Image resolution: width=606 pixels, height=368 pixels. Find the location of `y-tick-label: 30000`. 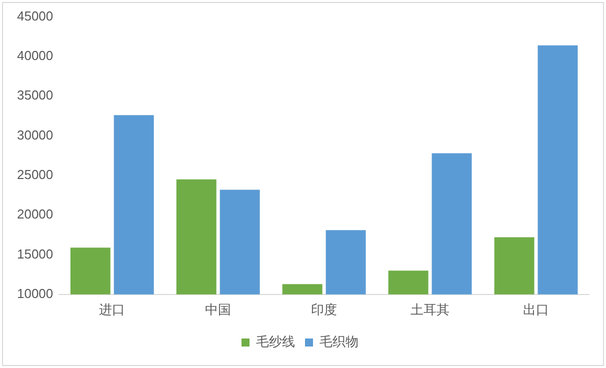

y-tick-label: 30000 is located at coordinates (35, 134).